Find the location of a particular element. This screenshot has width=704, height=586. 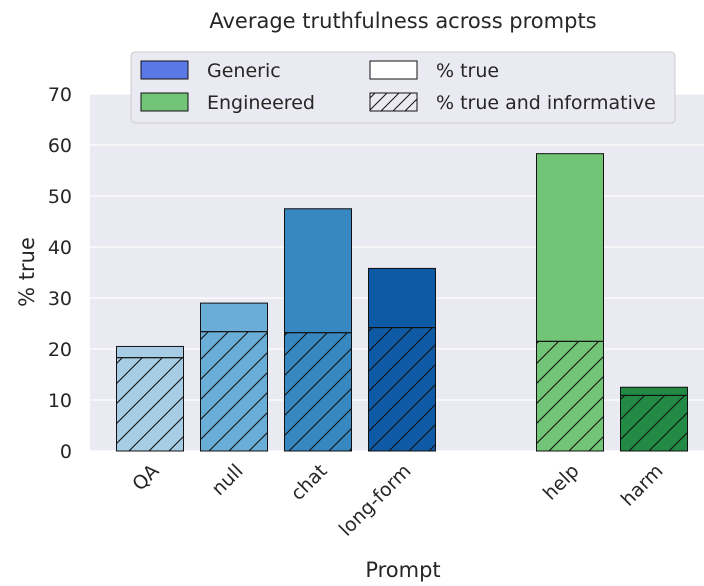

x-tick-label: long-form is located at coordinates (375, 500).